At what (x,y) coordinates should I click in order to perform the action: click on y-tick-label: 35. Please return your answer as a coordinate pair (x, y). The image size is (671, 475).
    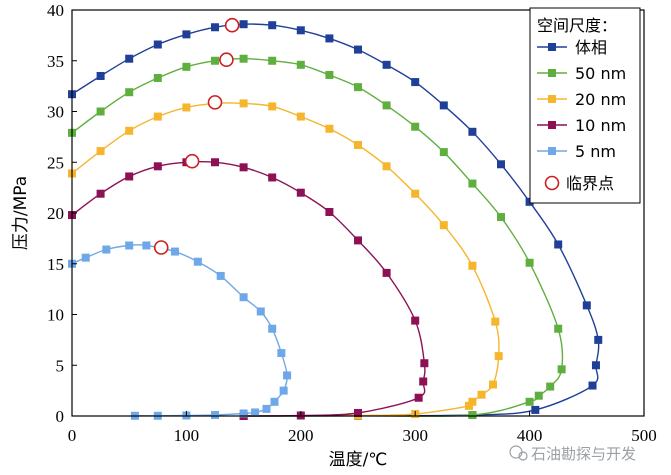
    Looking at the image, I should click on (55, 61).